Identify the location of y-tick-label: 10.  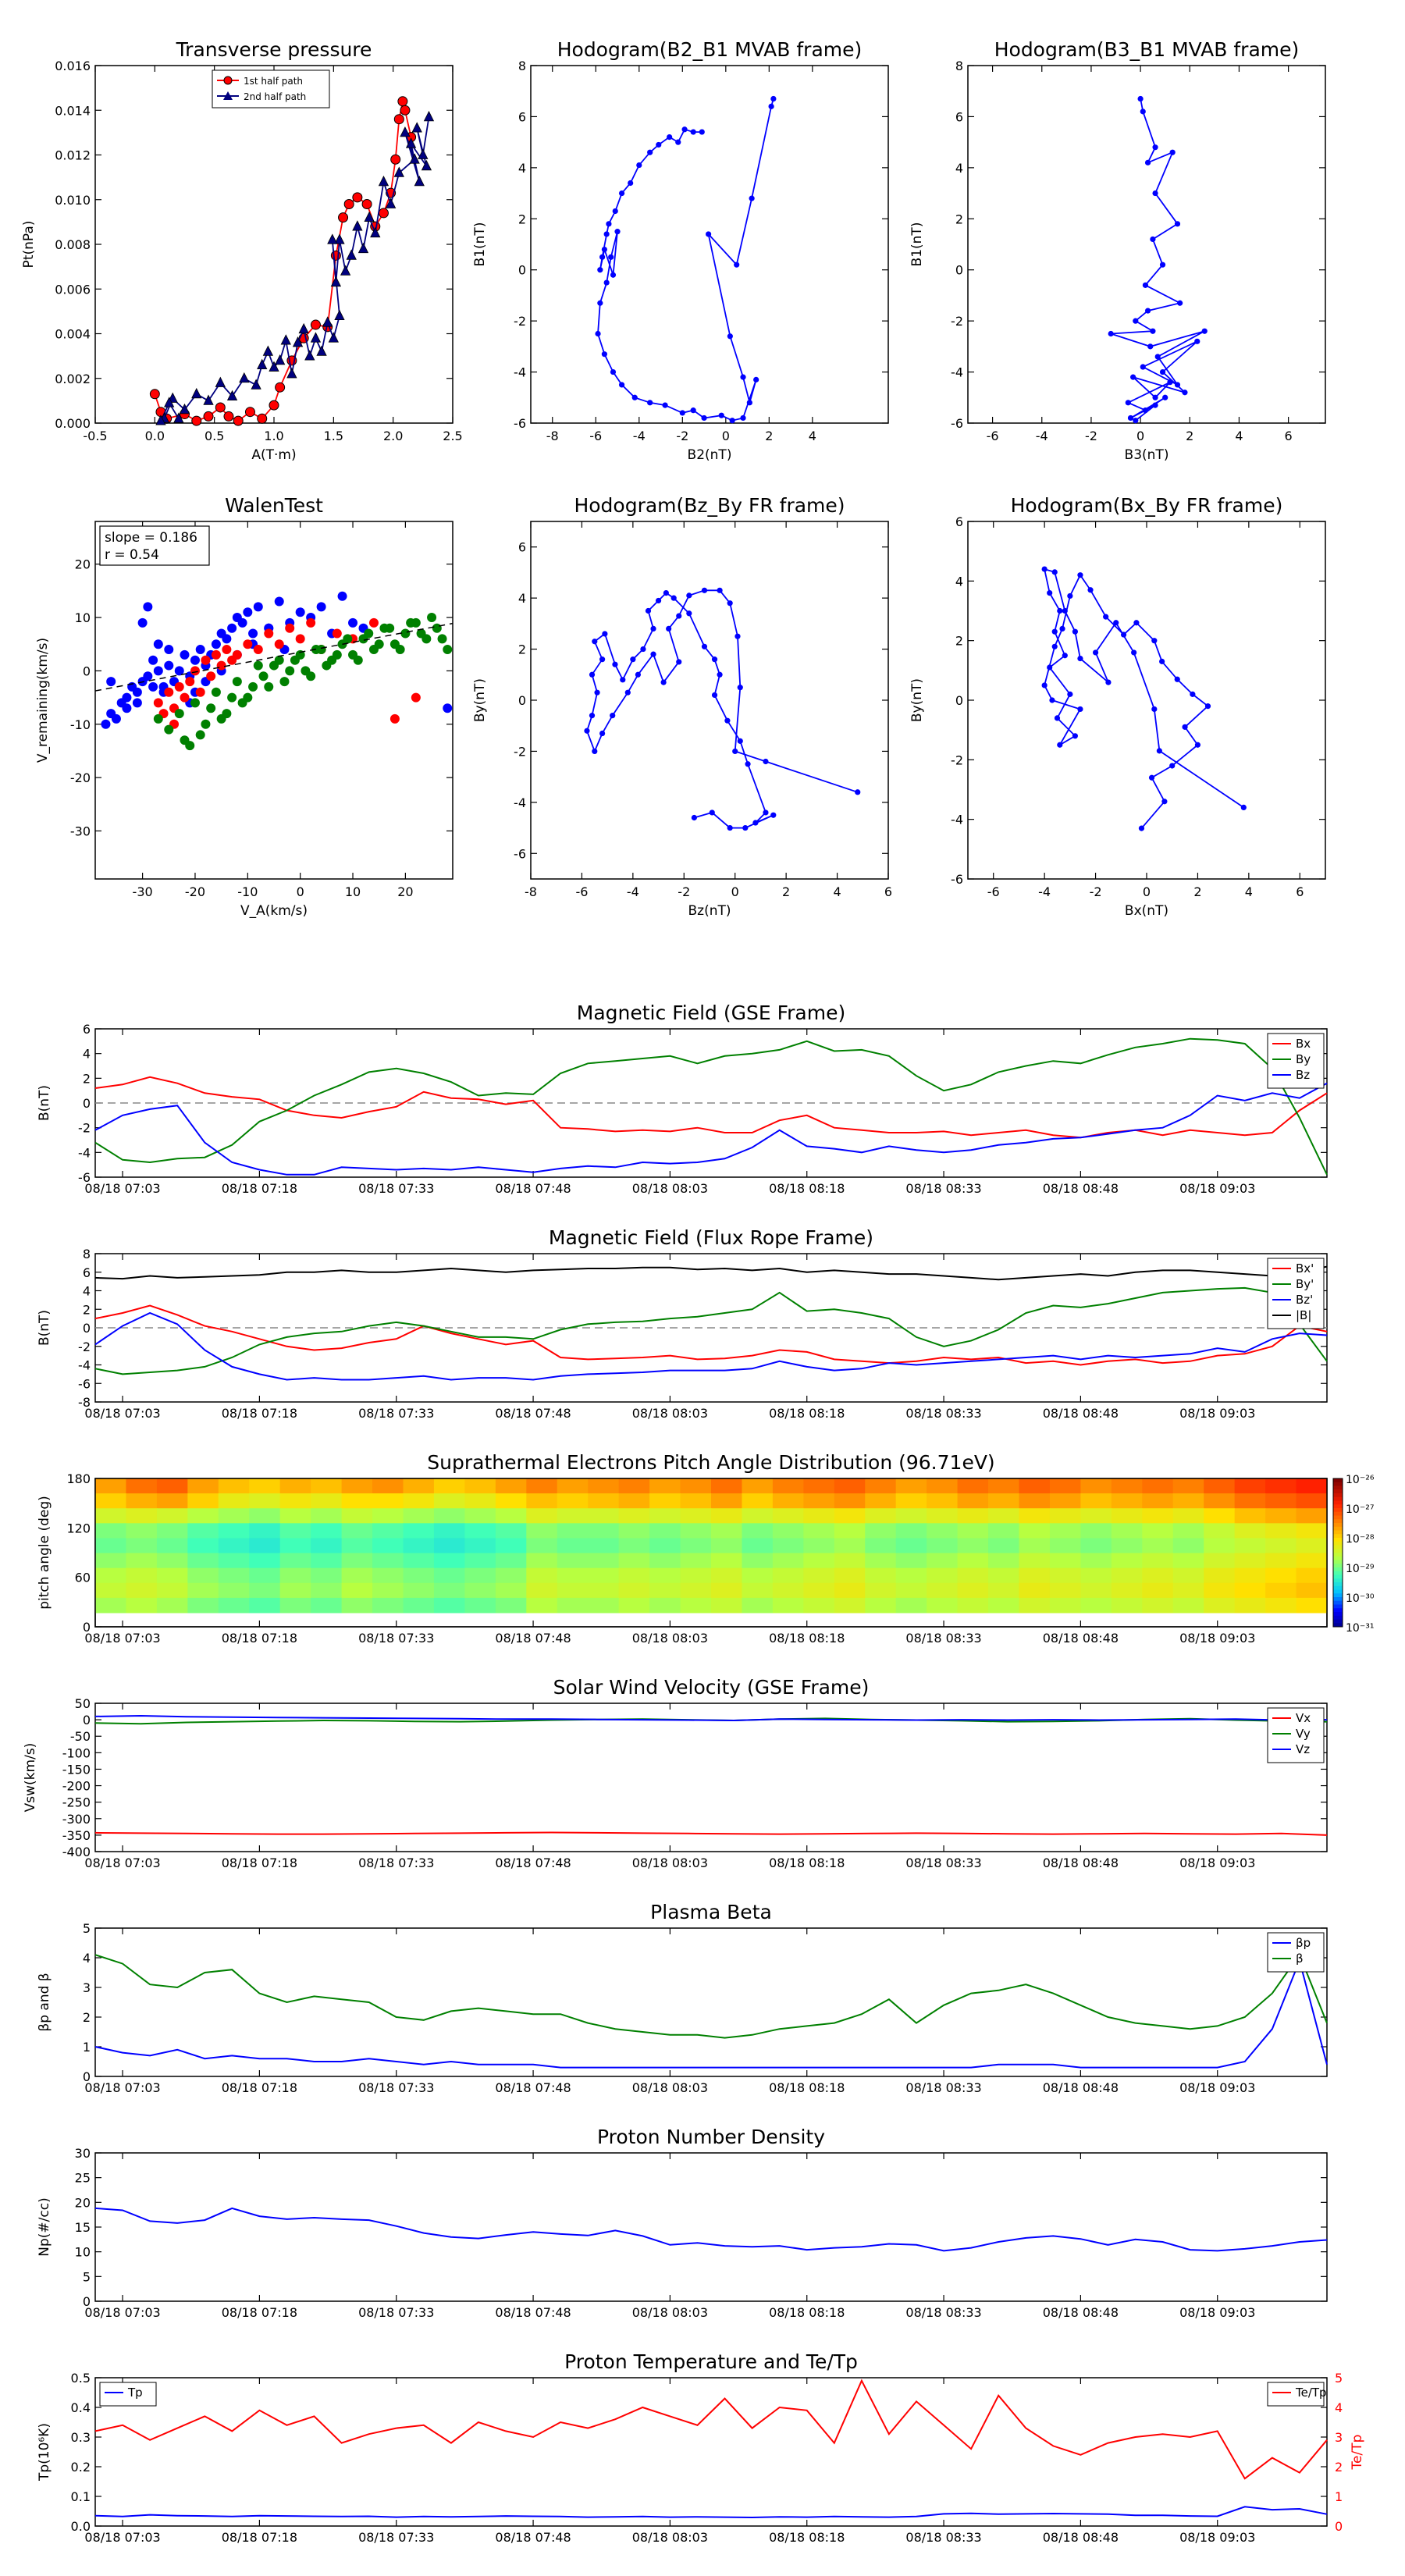
(83, 617).